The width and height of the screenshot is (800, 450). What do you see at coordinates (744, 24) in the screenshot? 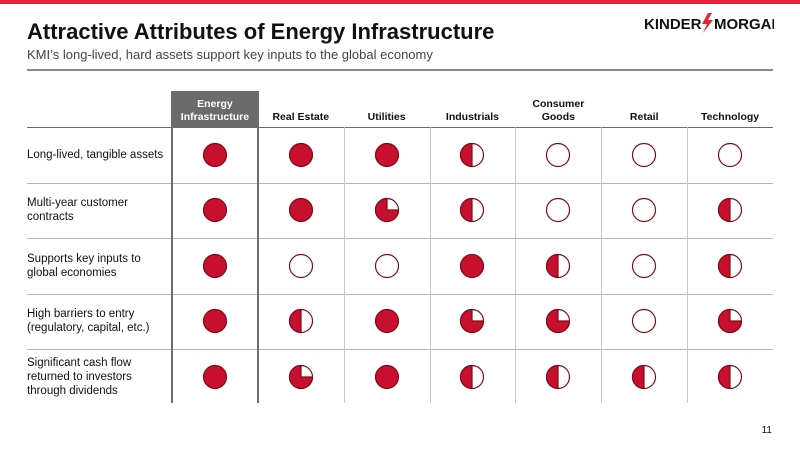
I see `logo-text-right: MORGAN` at bounding box center [744, 24].